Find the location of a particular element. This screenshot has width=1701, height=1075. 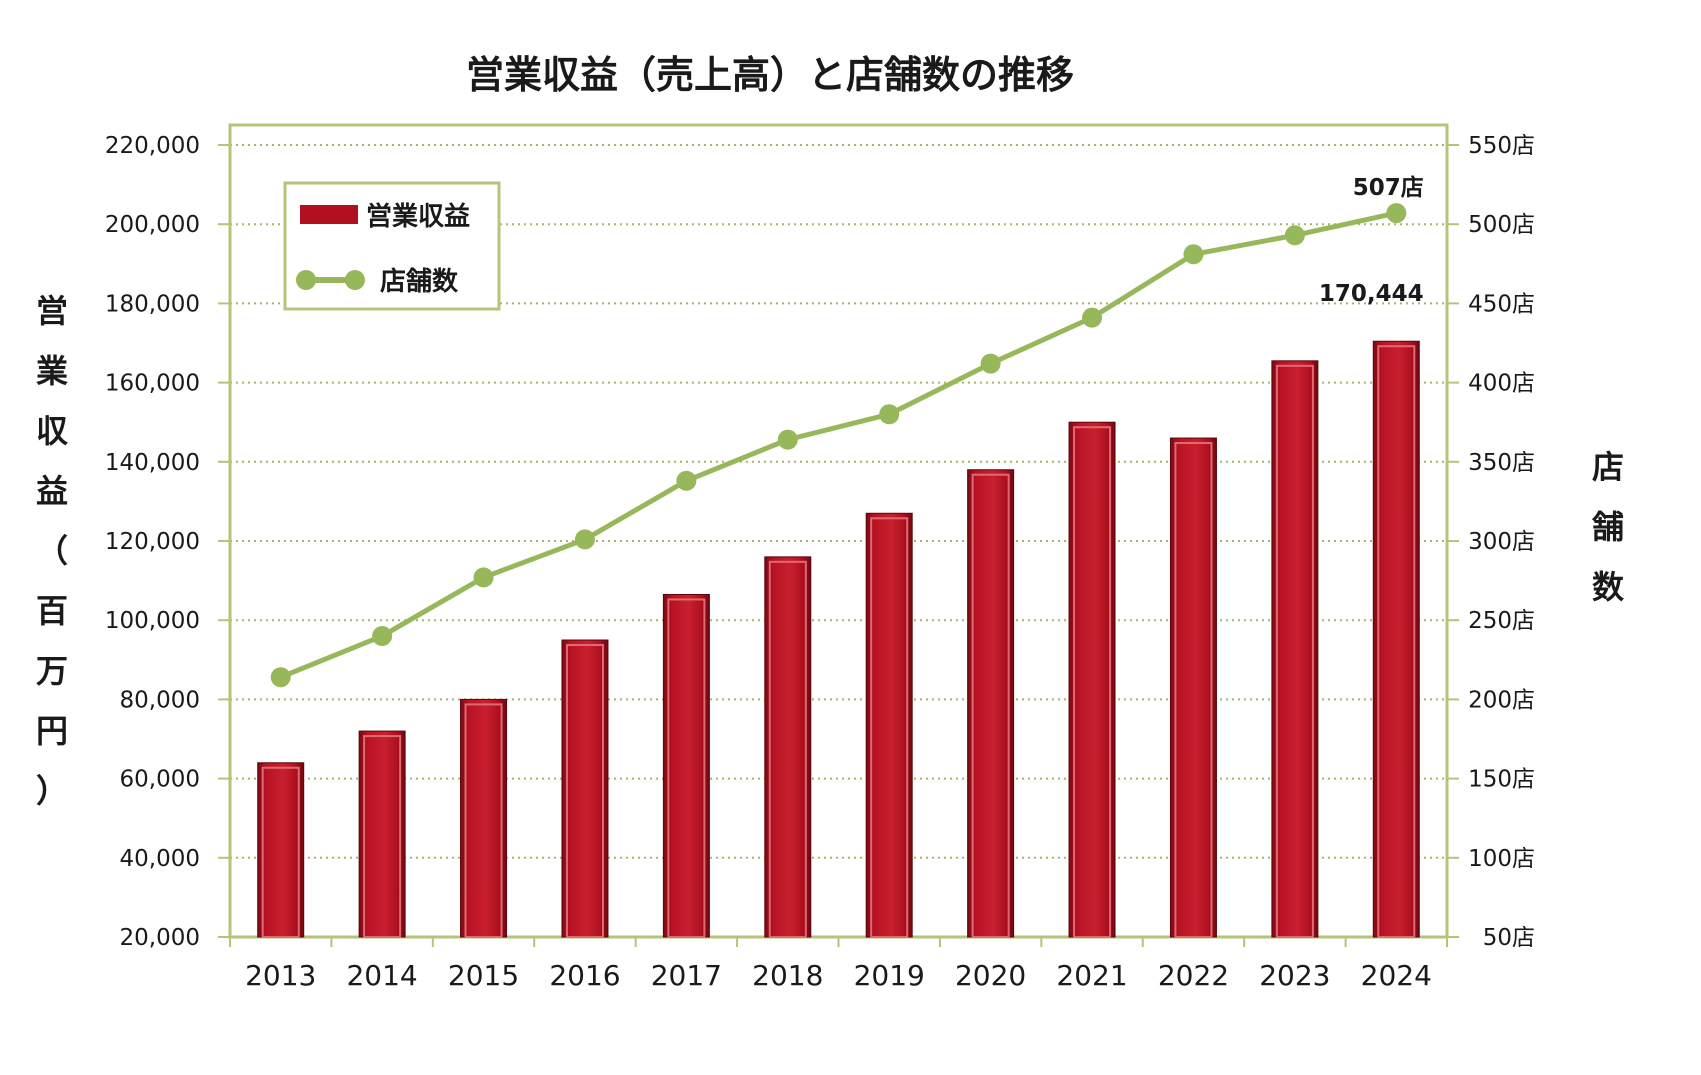

legend: 営業収益 店舗数 is located at coordinates (392, 246).